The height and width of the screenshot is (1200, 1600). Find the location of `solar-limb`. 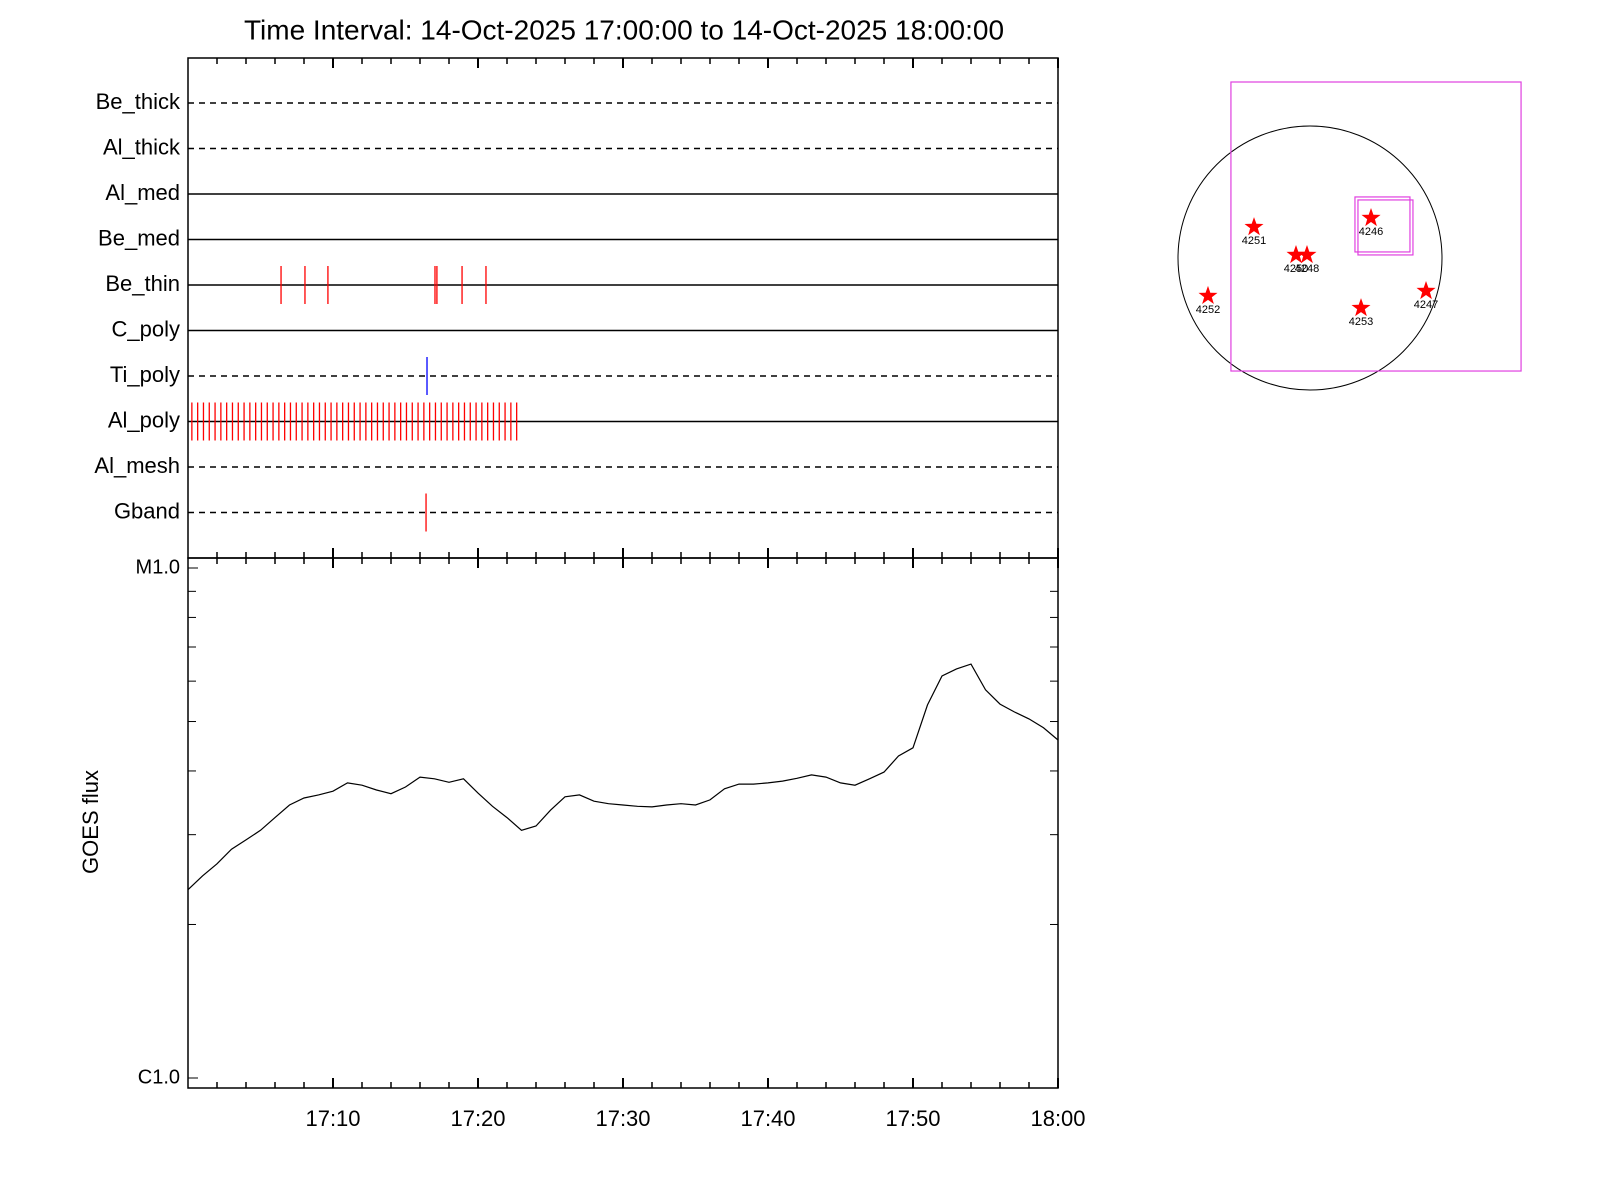

solar-limb is located at coordinates (1310, 258).